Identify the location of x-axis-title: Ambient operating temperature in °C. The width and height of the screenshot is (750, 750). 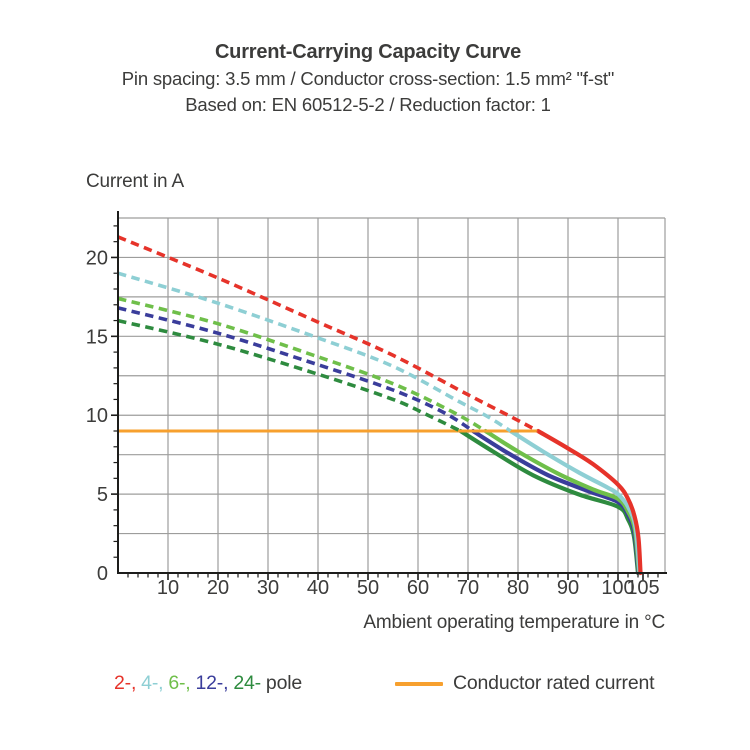
(514, 622).